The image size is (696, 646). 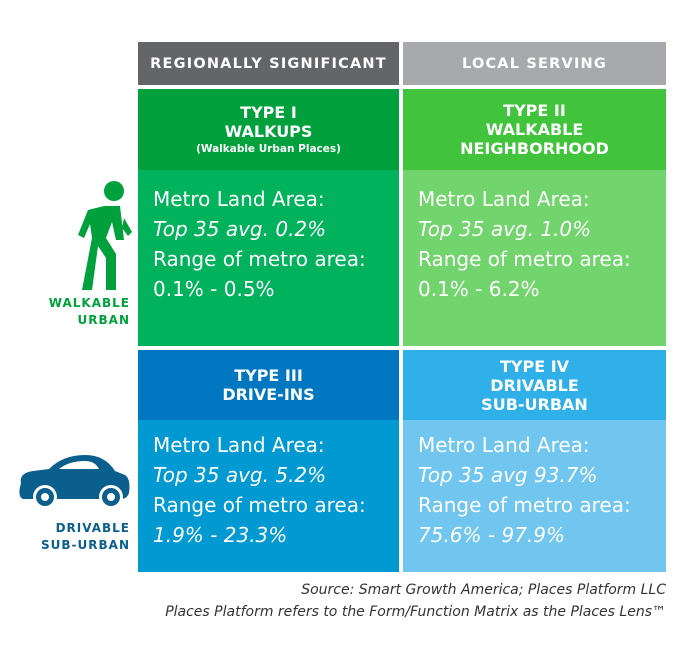 I want to click on type-4-header: TYPE IV DRIVABLE SUB-URBAN, so click(x=534, y=385).